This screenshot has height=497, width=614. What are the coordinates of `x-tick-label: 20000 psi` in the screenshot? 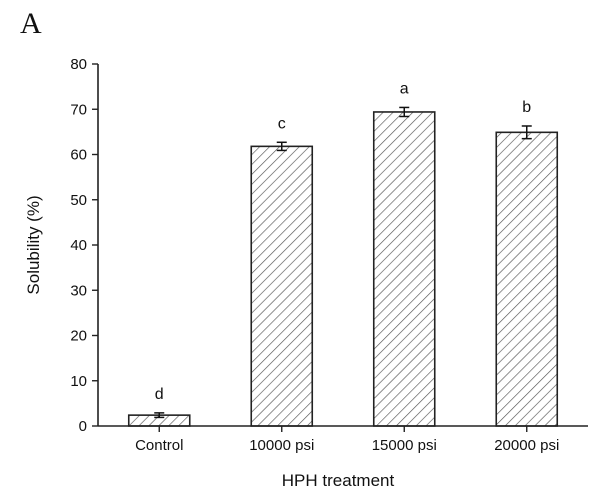 It's located at (526, 445).